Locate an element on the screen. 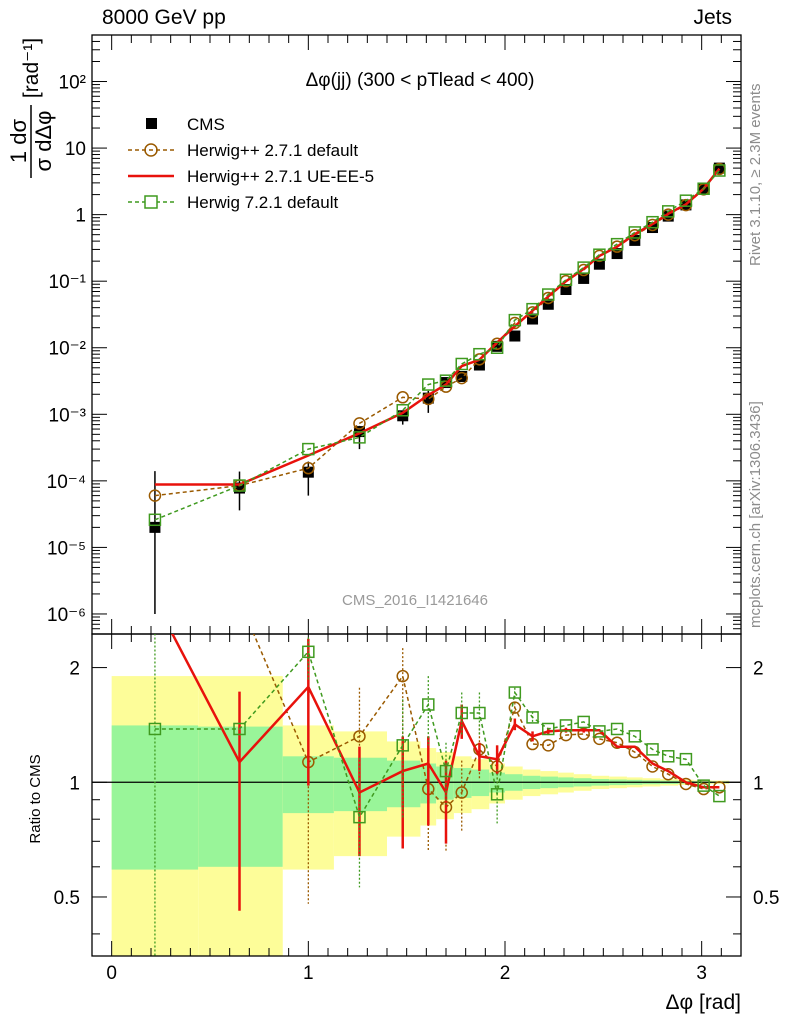 The width and height of the screenshot is (786, 1024). y-label-numerator: 1 dσ is located at coordinates (18, 141).